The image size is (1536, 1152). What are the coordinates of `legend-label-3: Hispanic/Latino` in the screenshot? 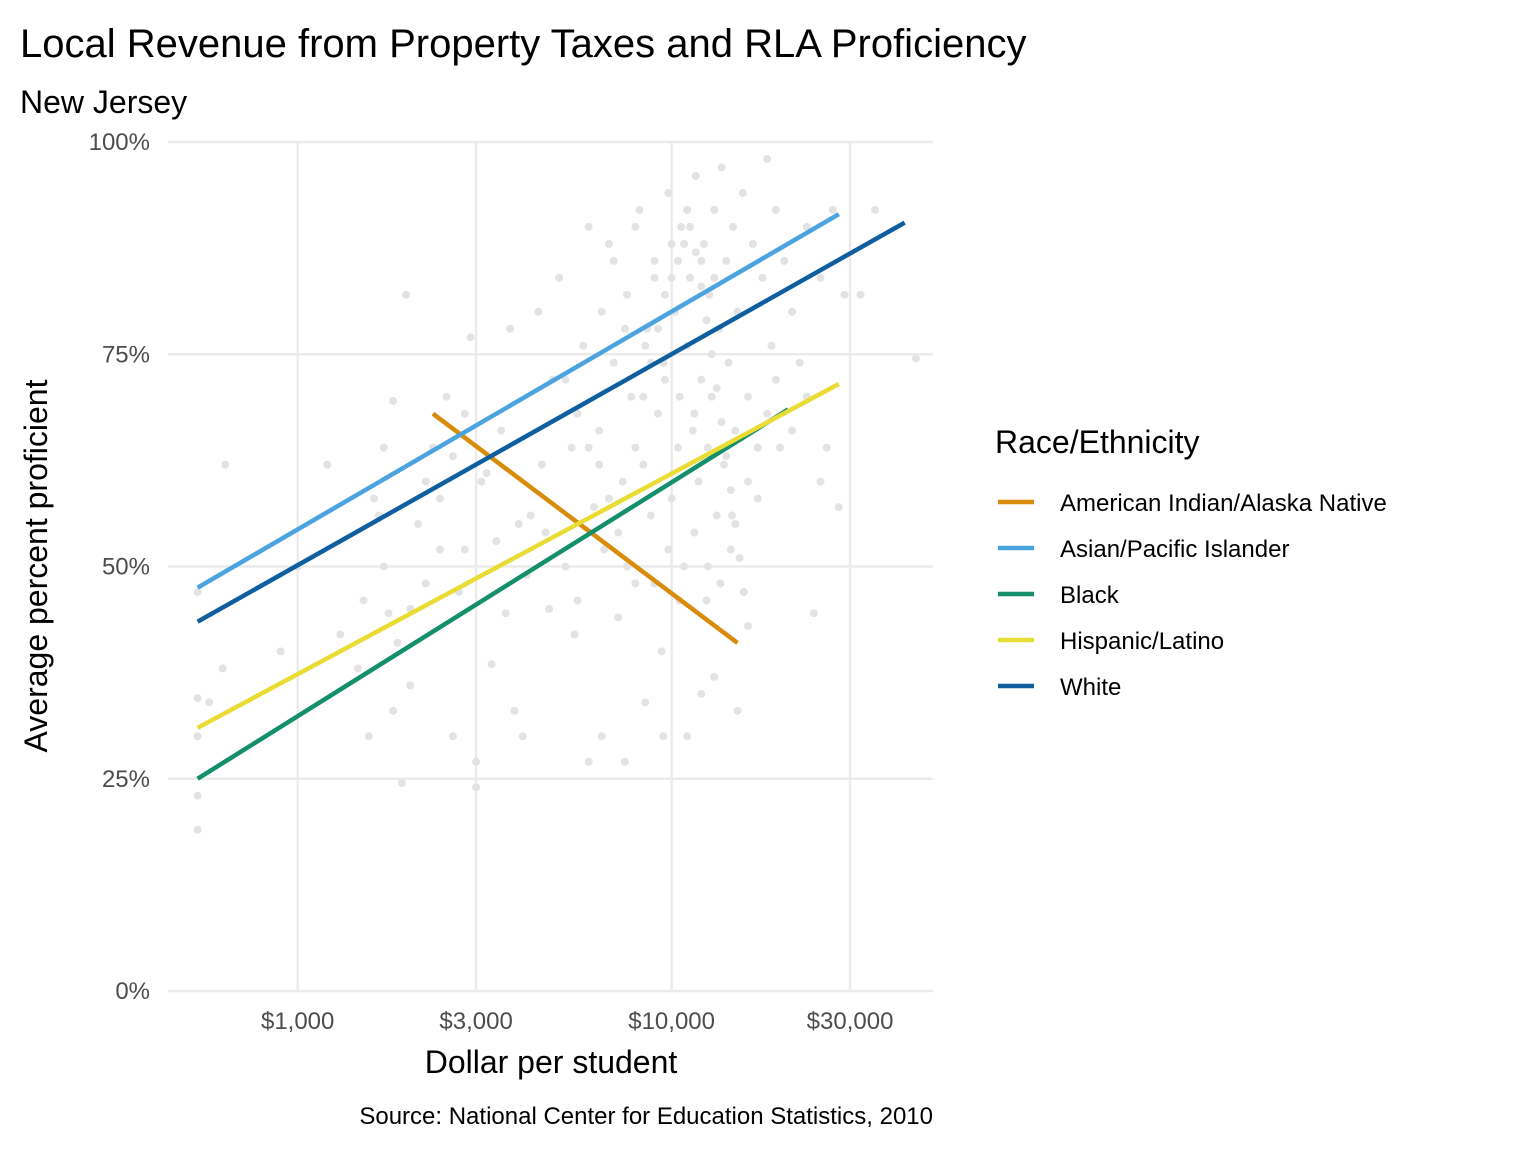 It's located at (1142, 641).